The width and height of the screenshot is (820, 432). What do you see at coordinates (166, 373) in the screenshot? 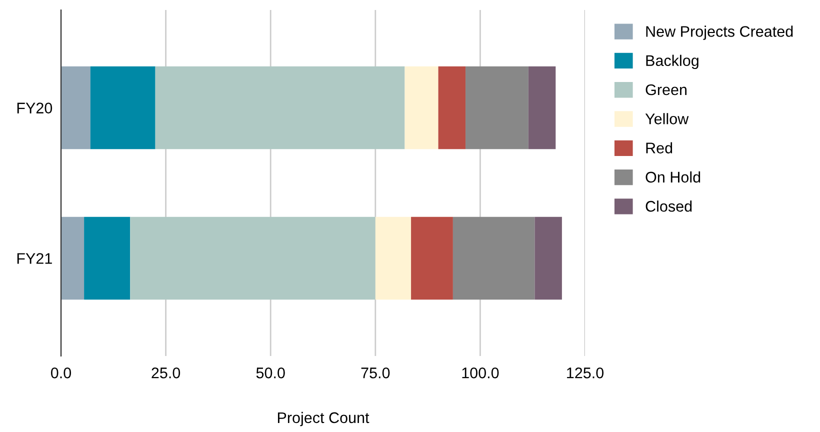
I see `x-tick-label: 25.0` at bounding box center [166, 373].